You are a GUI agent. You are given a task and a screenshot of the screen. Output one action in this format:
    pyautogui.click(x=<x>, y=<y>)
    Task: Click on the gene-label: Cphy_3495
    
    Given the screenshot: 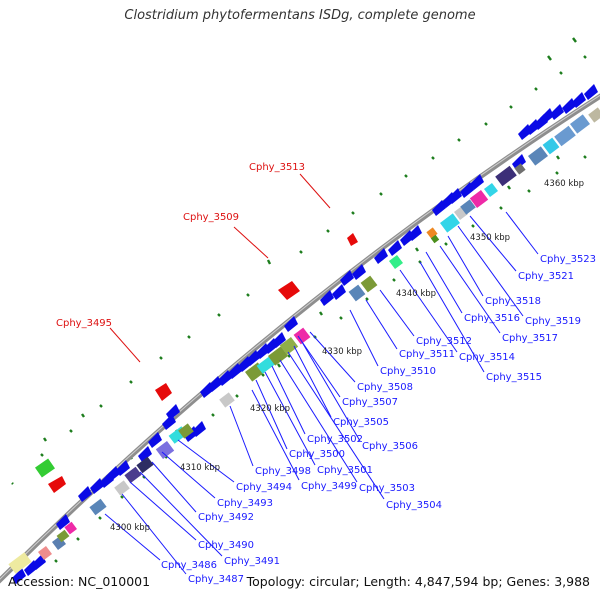 What is the action you would take?
    pyautogui.click(x=84, y=323)
    